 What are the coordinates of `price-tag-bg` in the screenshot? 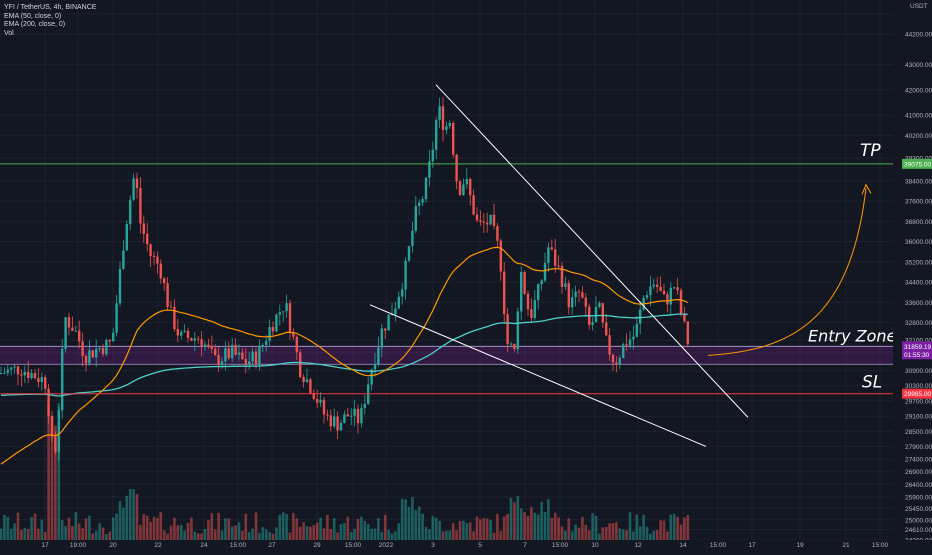 It's located at (917, 163).